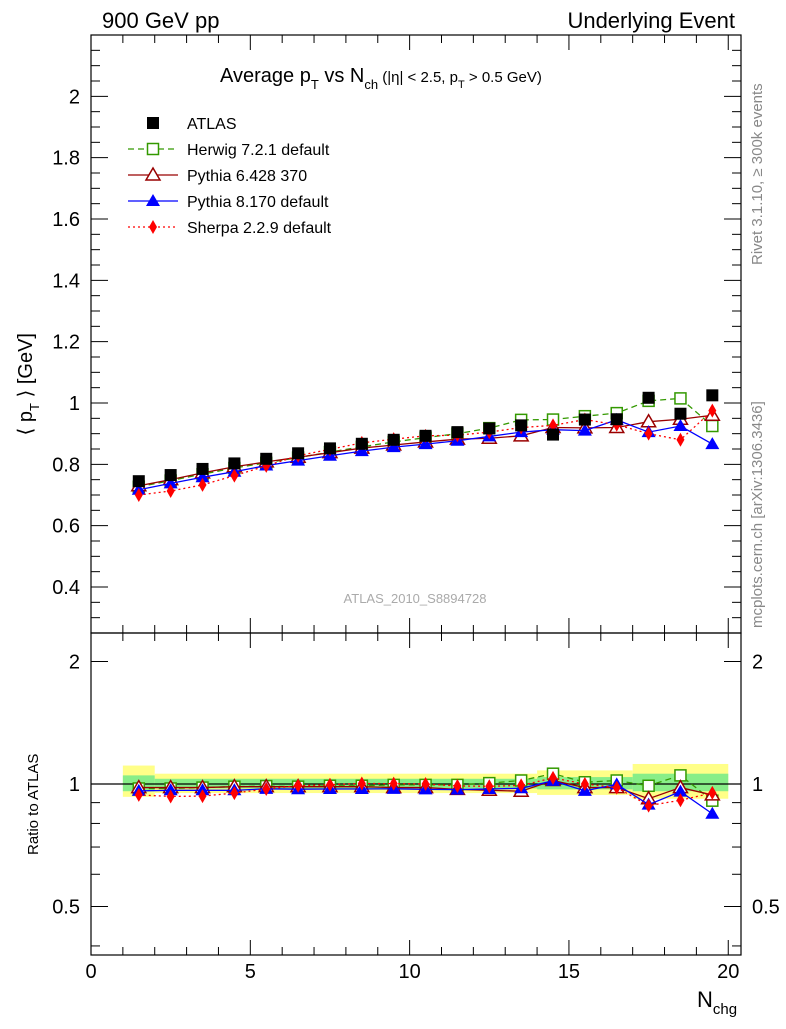  Describe the element at coordinates (34, 407) in the screenshot. I see `y-axis-label-sub: T` at that location.